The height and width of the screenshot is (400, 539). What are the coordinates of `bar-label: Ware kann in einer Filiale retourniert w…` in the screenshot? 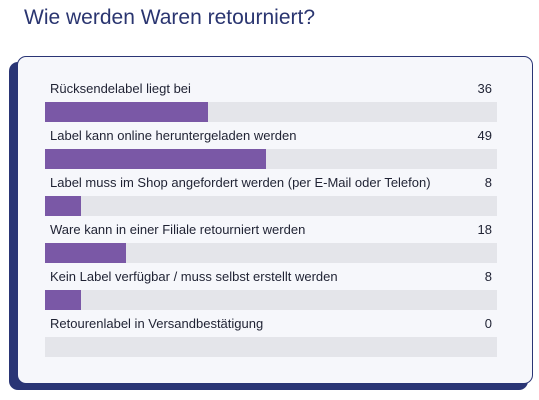 It's located at (178, 229).